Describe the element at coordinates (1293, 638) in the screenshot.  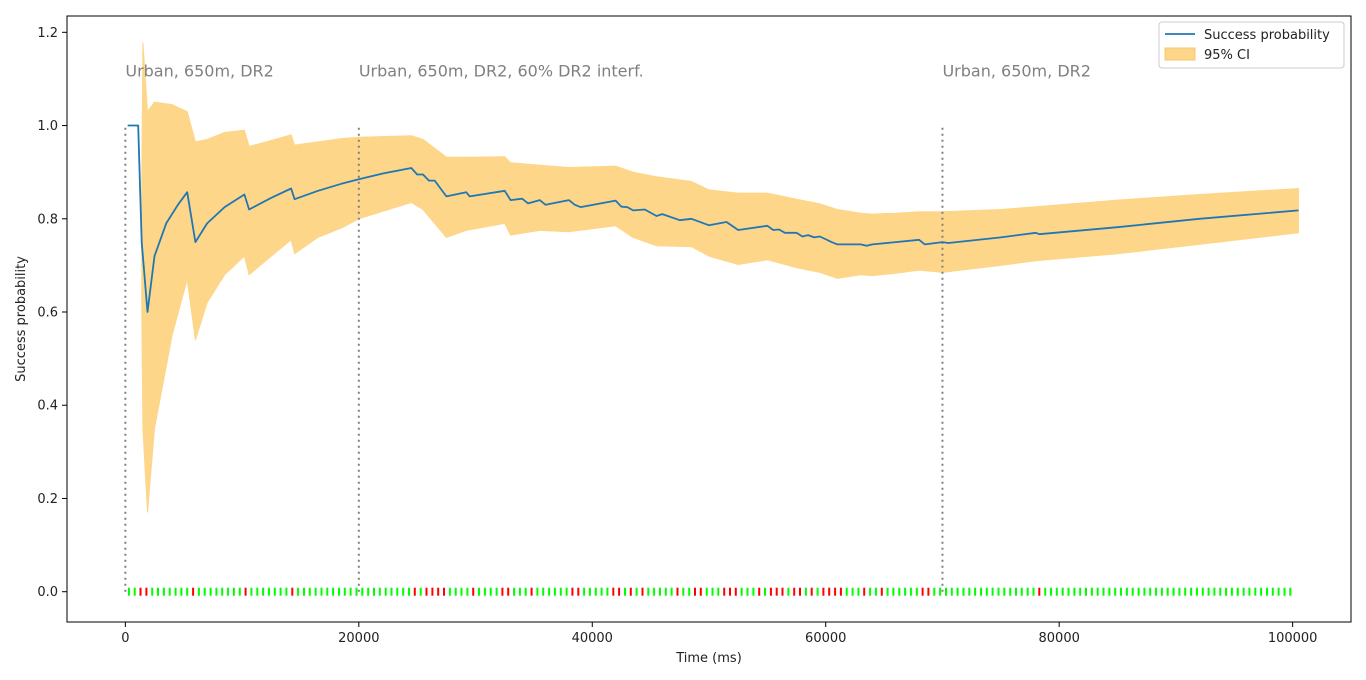
I see `x-tick-label: 100000` at that location.